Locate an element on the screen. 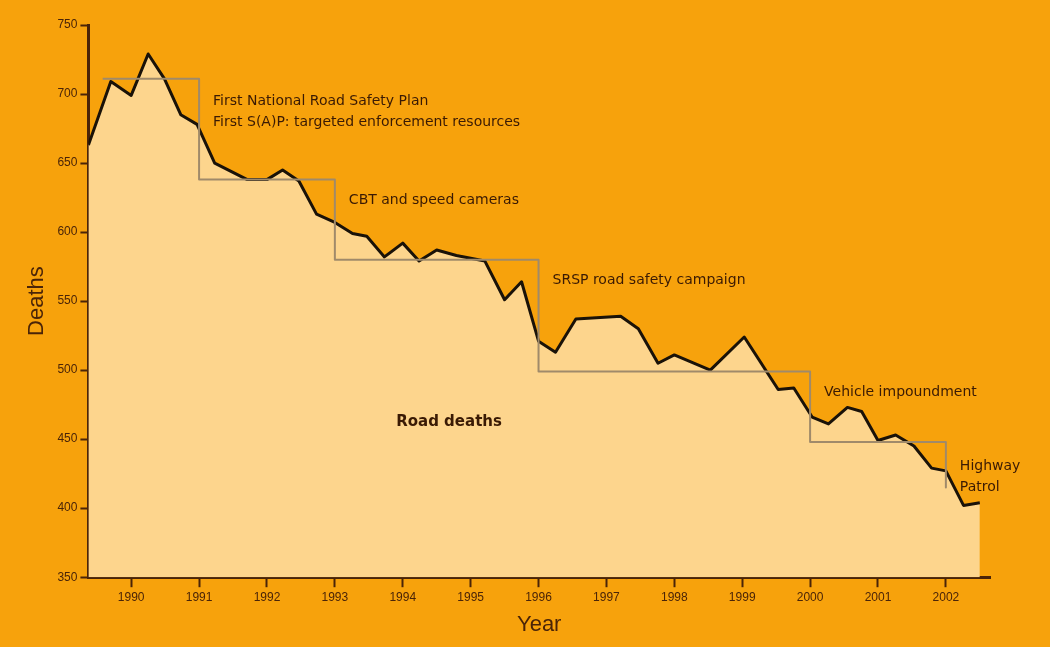 The width and height of the screenshot is (1050, 647). y-tick-label: 500 is located at coordinates (67, 369).